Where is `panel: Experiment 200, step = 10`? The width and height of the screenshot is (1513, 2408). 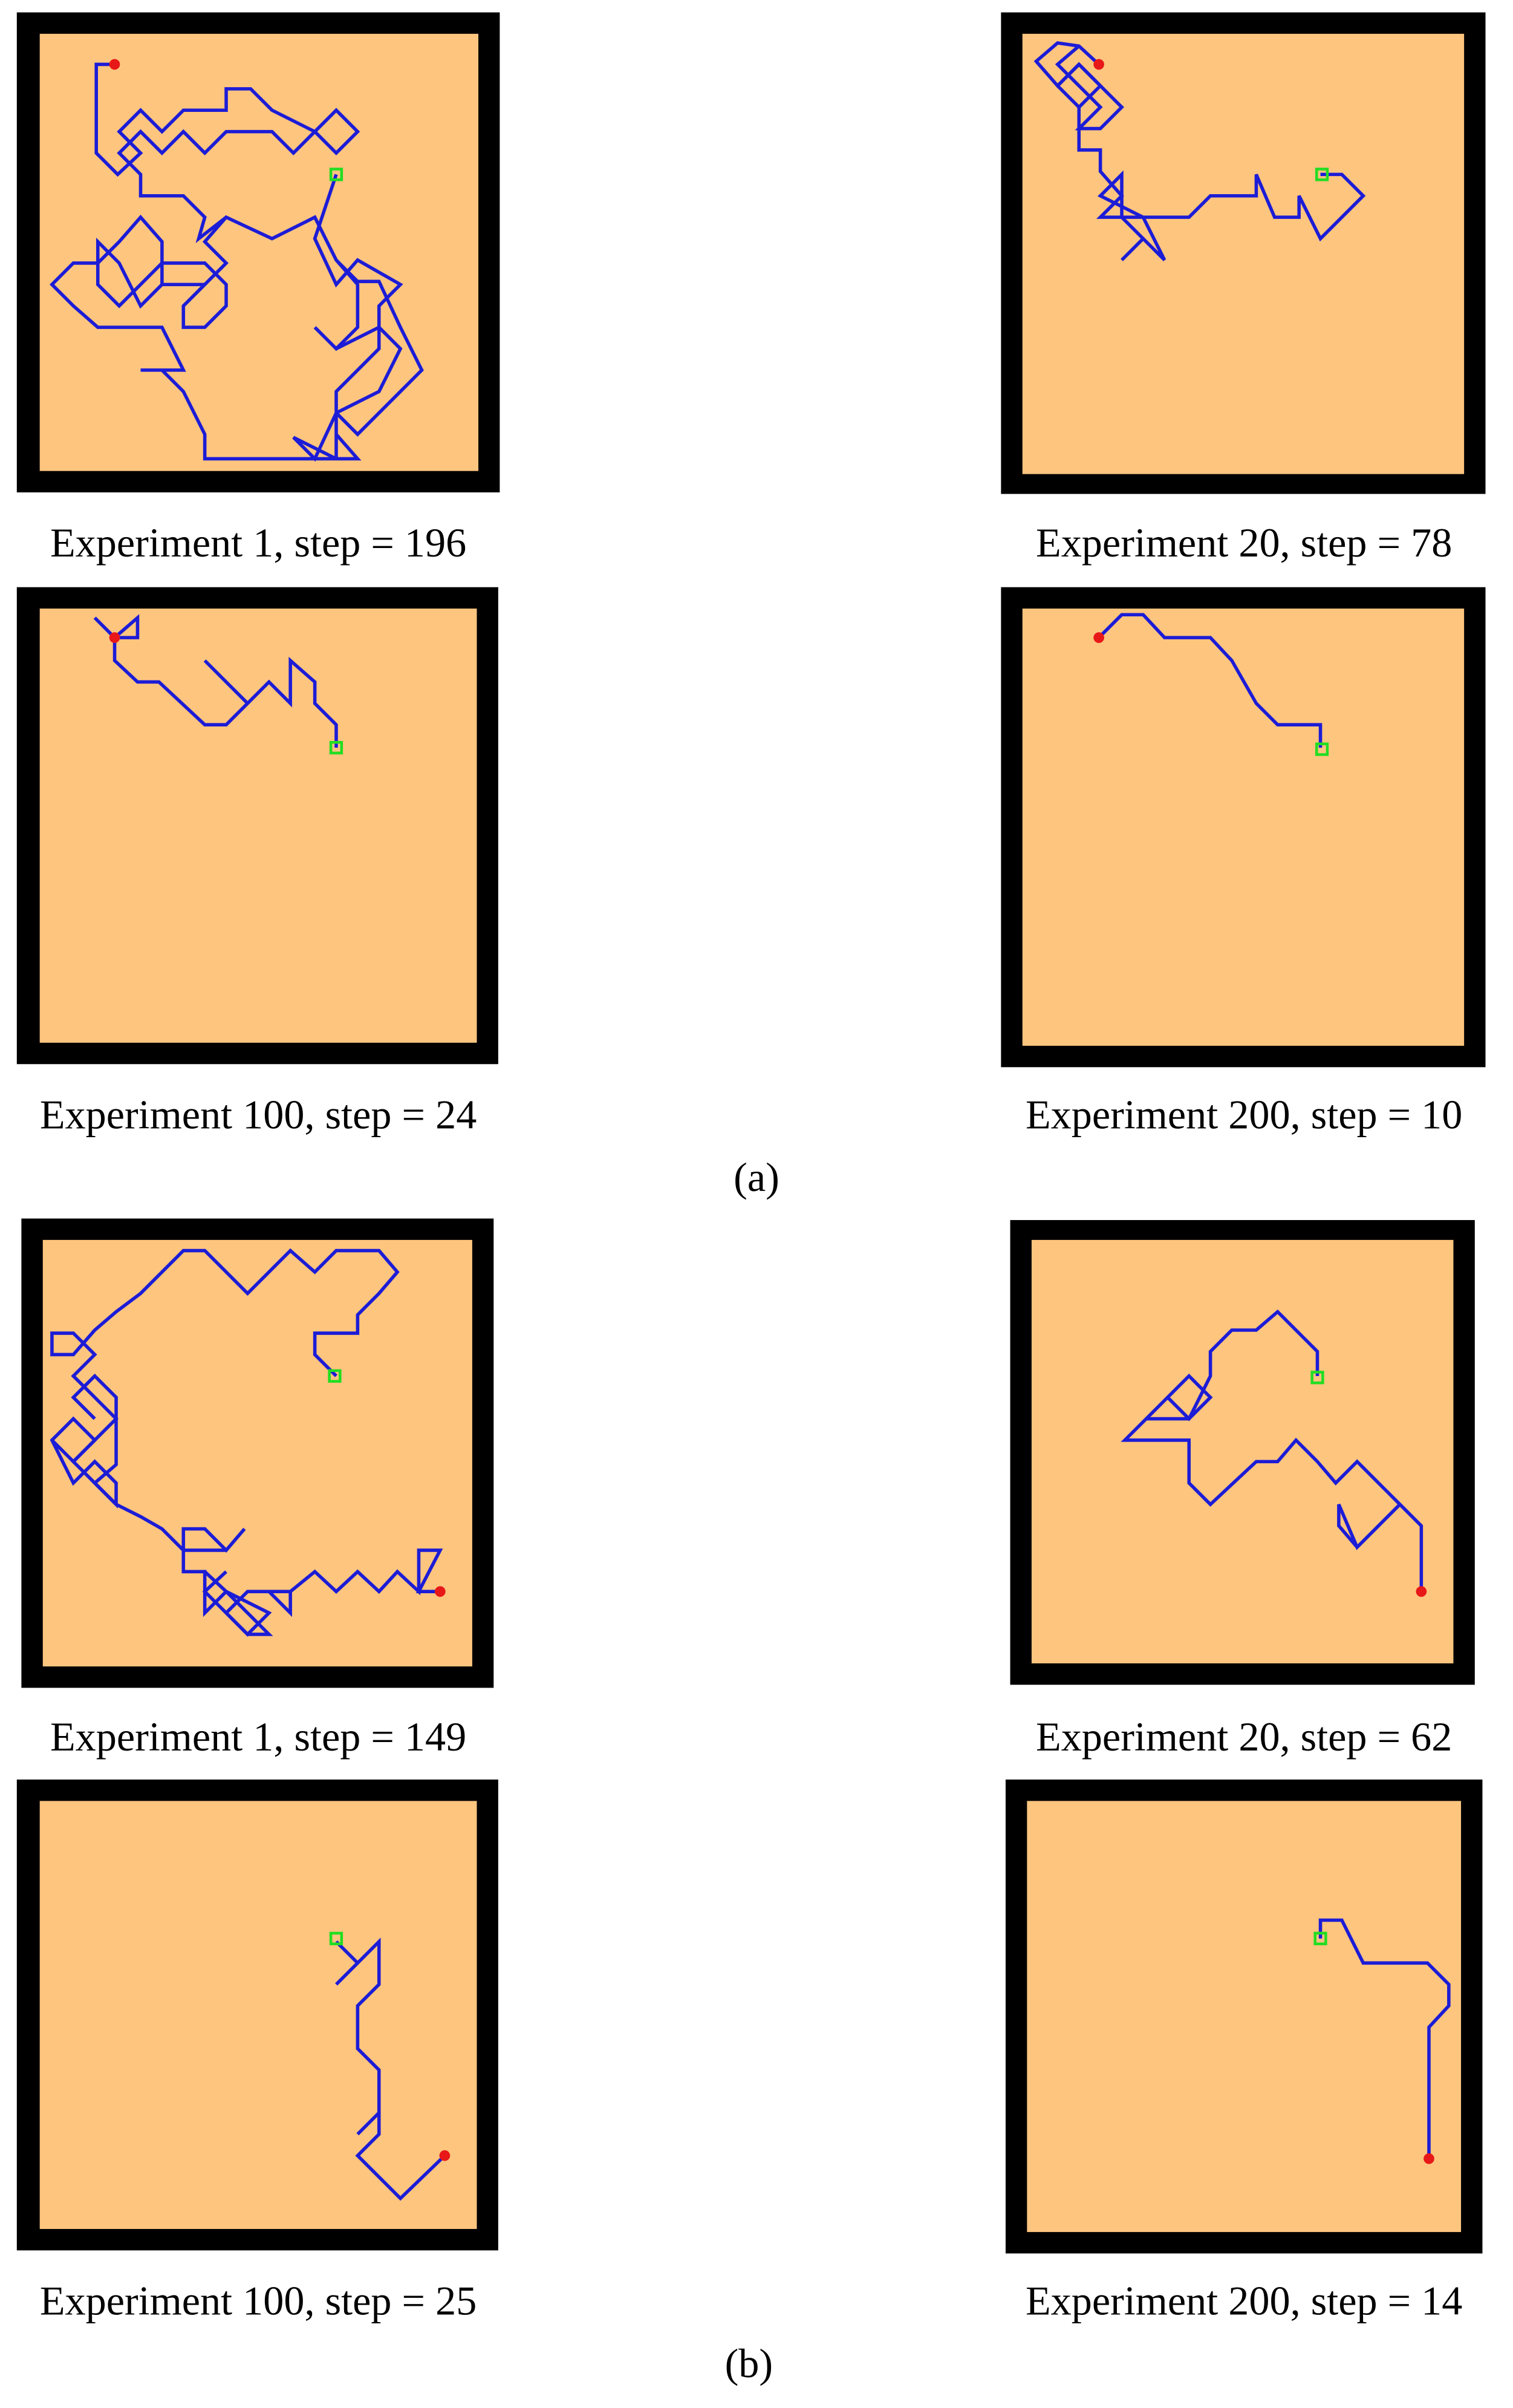
panel: Experiment 200, step = 10 is located at coordinates (1244, 862).